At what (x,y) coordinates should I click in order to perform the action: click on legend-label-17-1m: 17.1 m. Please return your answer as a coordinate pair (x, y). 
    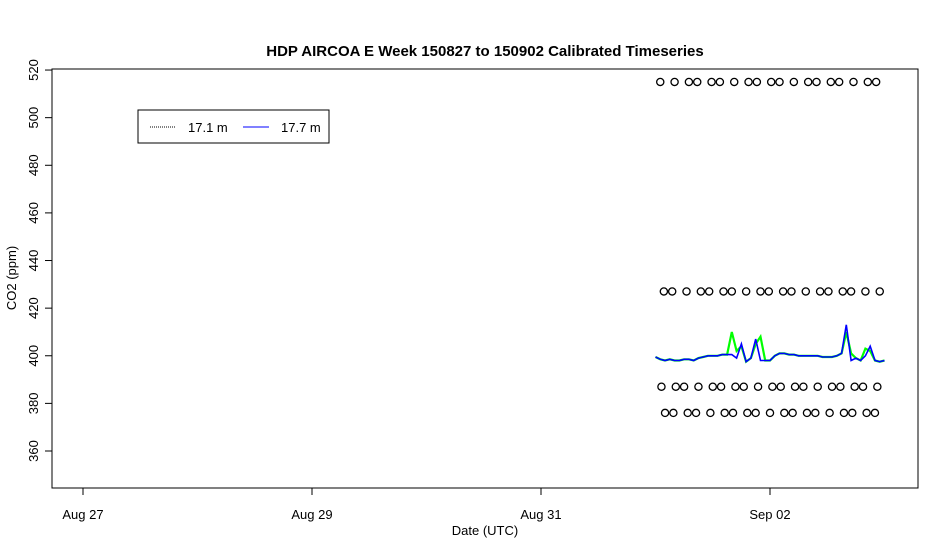
    Looking at the image, I should click on (208, 127).